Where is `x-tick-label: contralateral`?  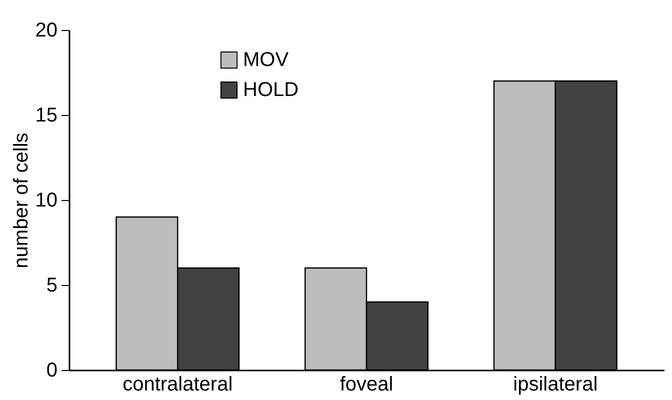
x-tick-label: contralateral is located at coordinates (177, 385).